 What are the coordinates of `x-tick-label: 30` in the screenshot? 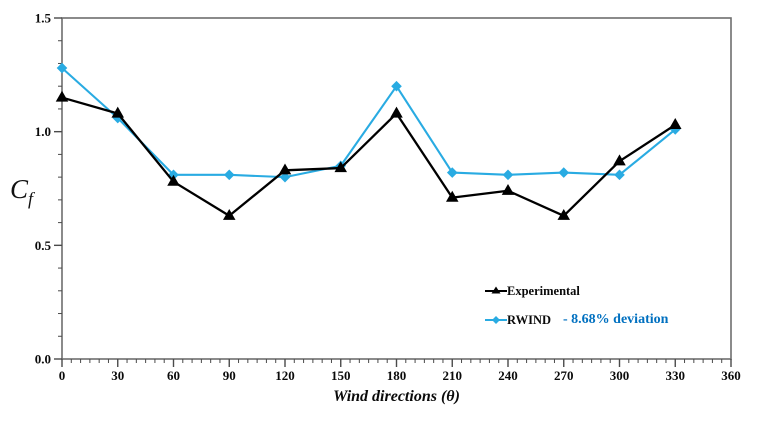 It's located at (117, 375).